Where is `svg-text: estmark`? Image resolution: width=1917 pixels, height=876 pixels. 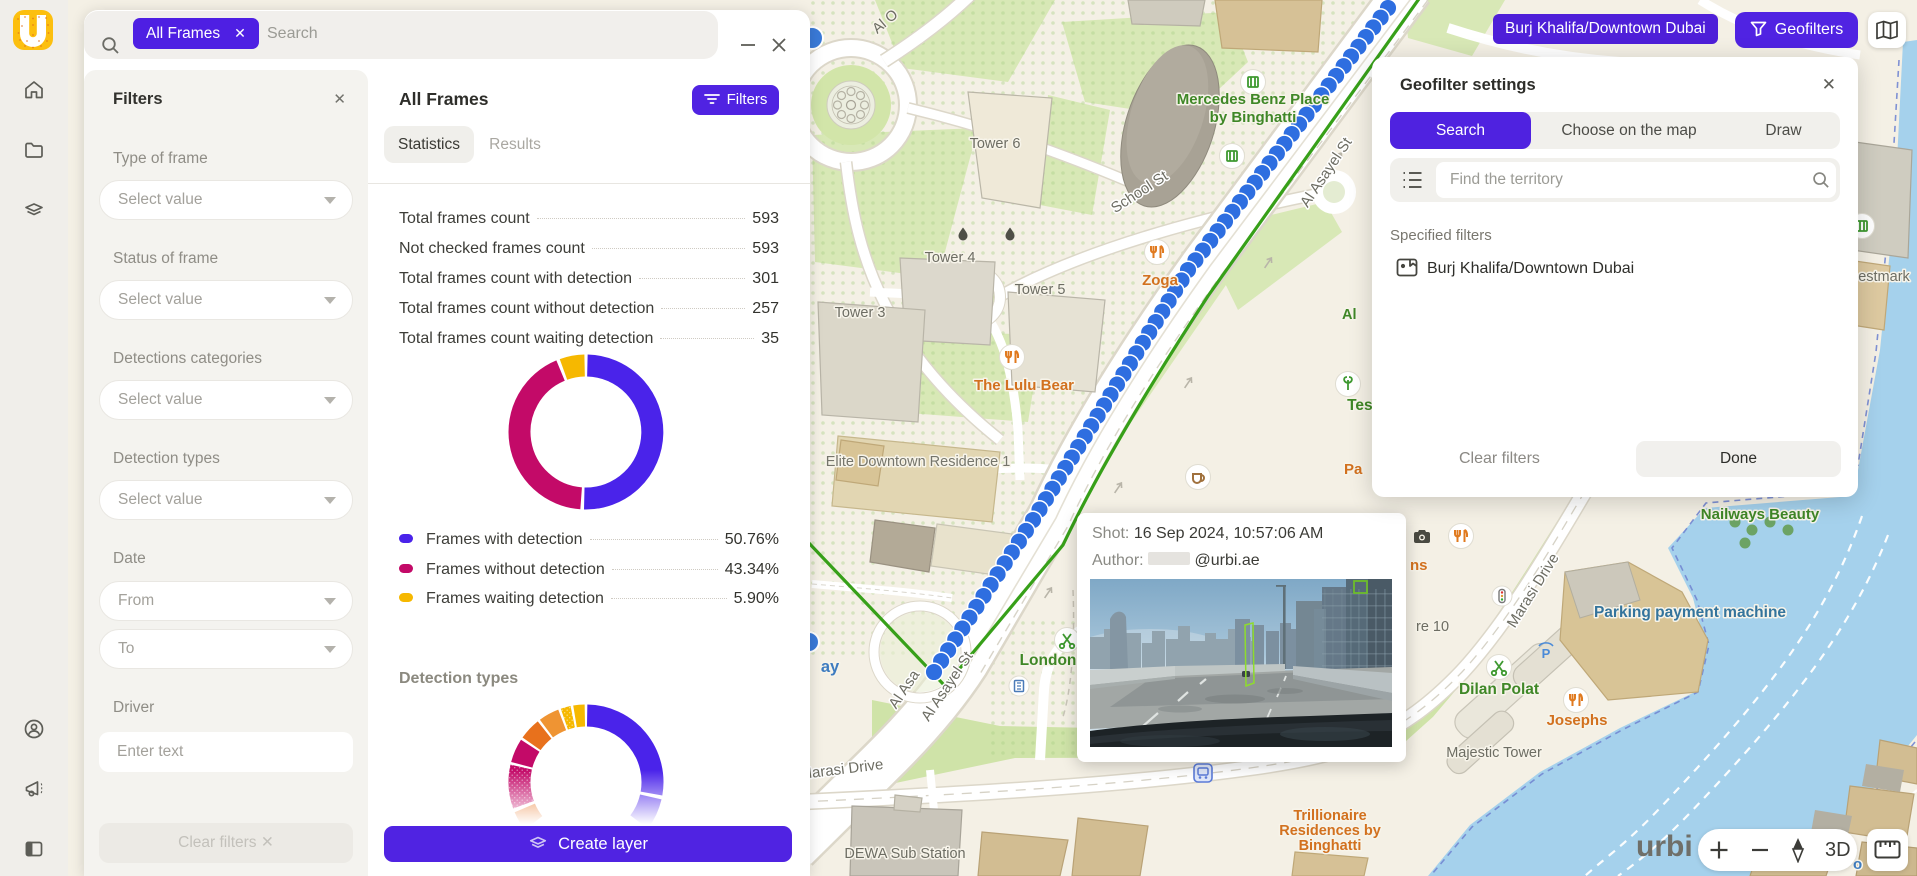 svg-text: estmark is located at coordinates (1884, 277).